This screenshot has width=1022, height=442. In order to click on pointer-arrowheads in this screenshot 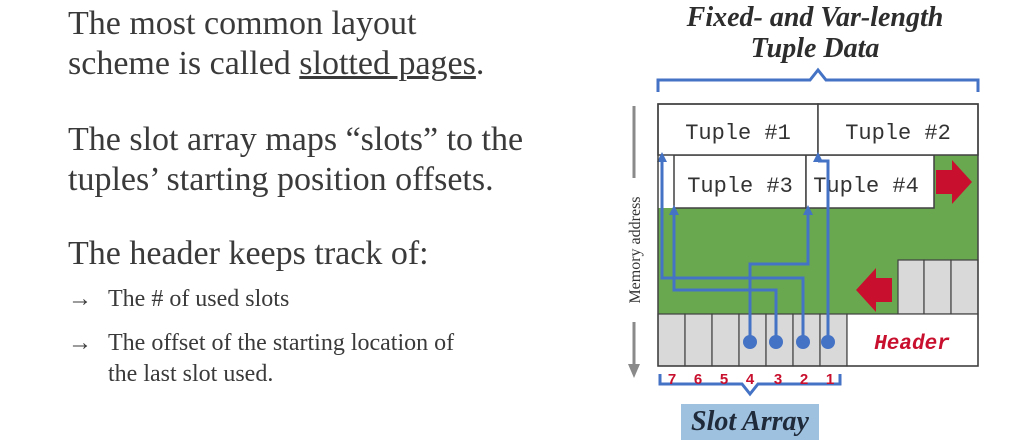, I will do `click(740, 183)`.